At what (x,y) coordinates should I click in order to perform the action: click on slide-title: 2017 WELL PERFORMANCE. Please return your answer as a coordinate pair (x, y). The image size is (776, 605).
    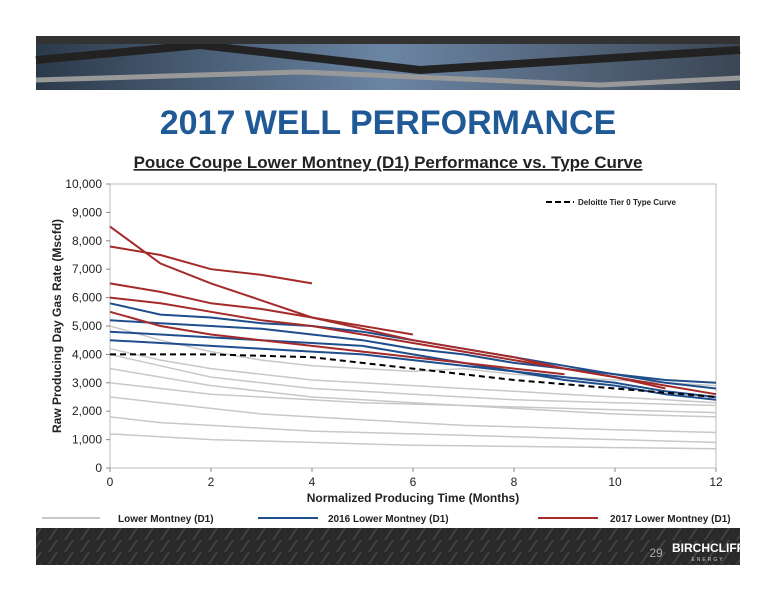
    Looking at the image, I should click on (388, 123).